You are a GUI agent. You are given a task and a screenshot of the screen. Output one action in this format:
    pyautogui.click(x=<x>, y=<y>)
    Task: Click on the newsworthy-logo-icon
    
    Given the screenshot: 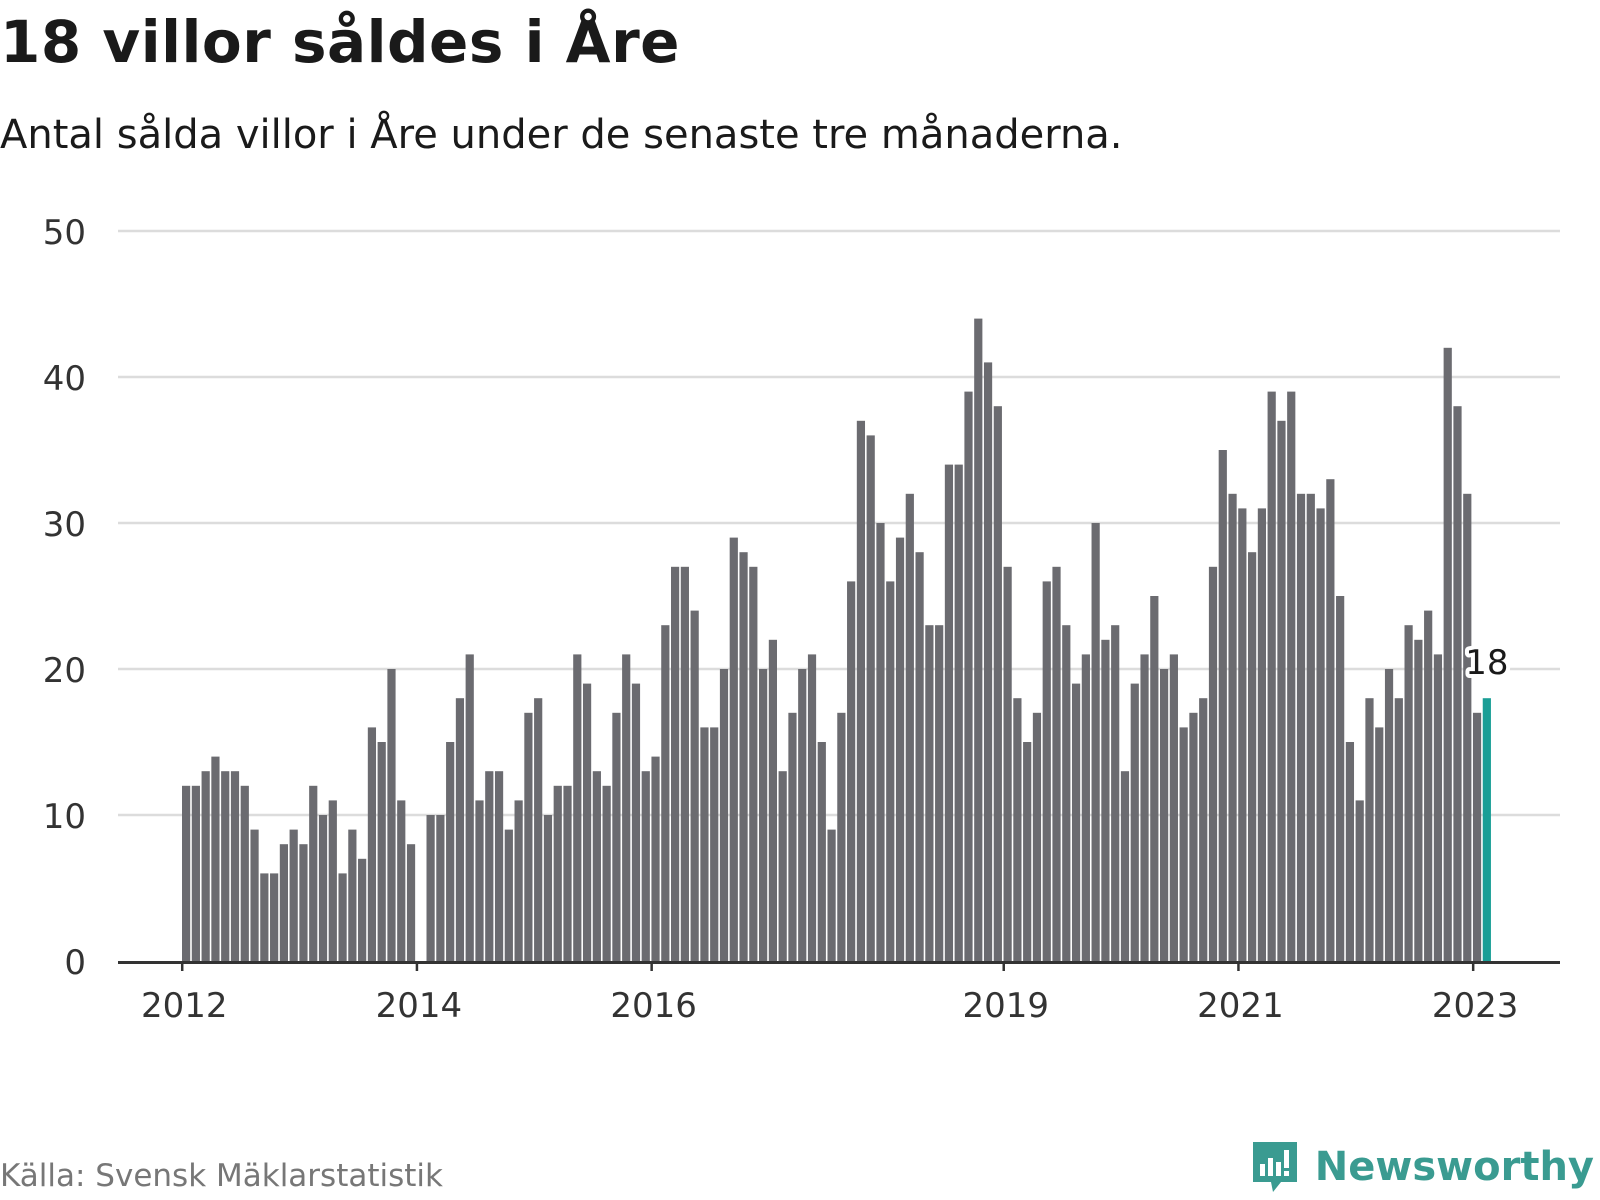 What is the action you would take?
    pyautogui.click(x=1274, y=1167)
    